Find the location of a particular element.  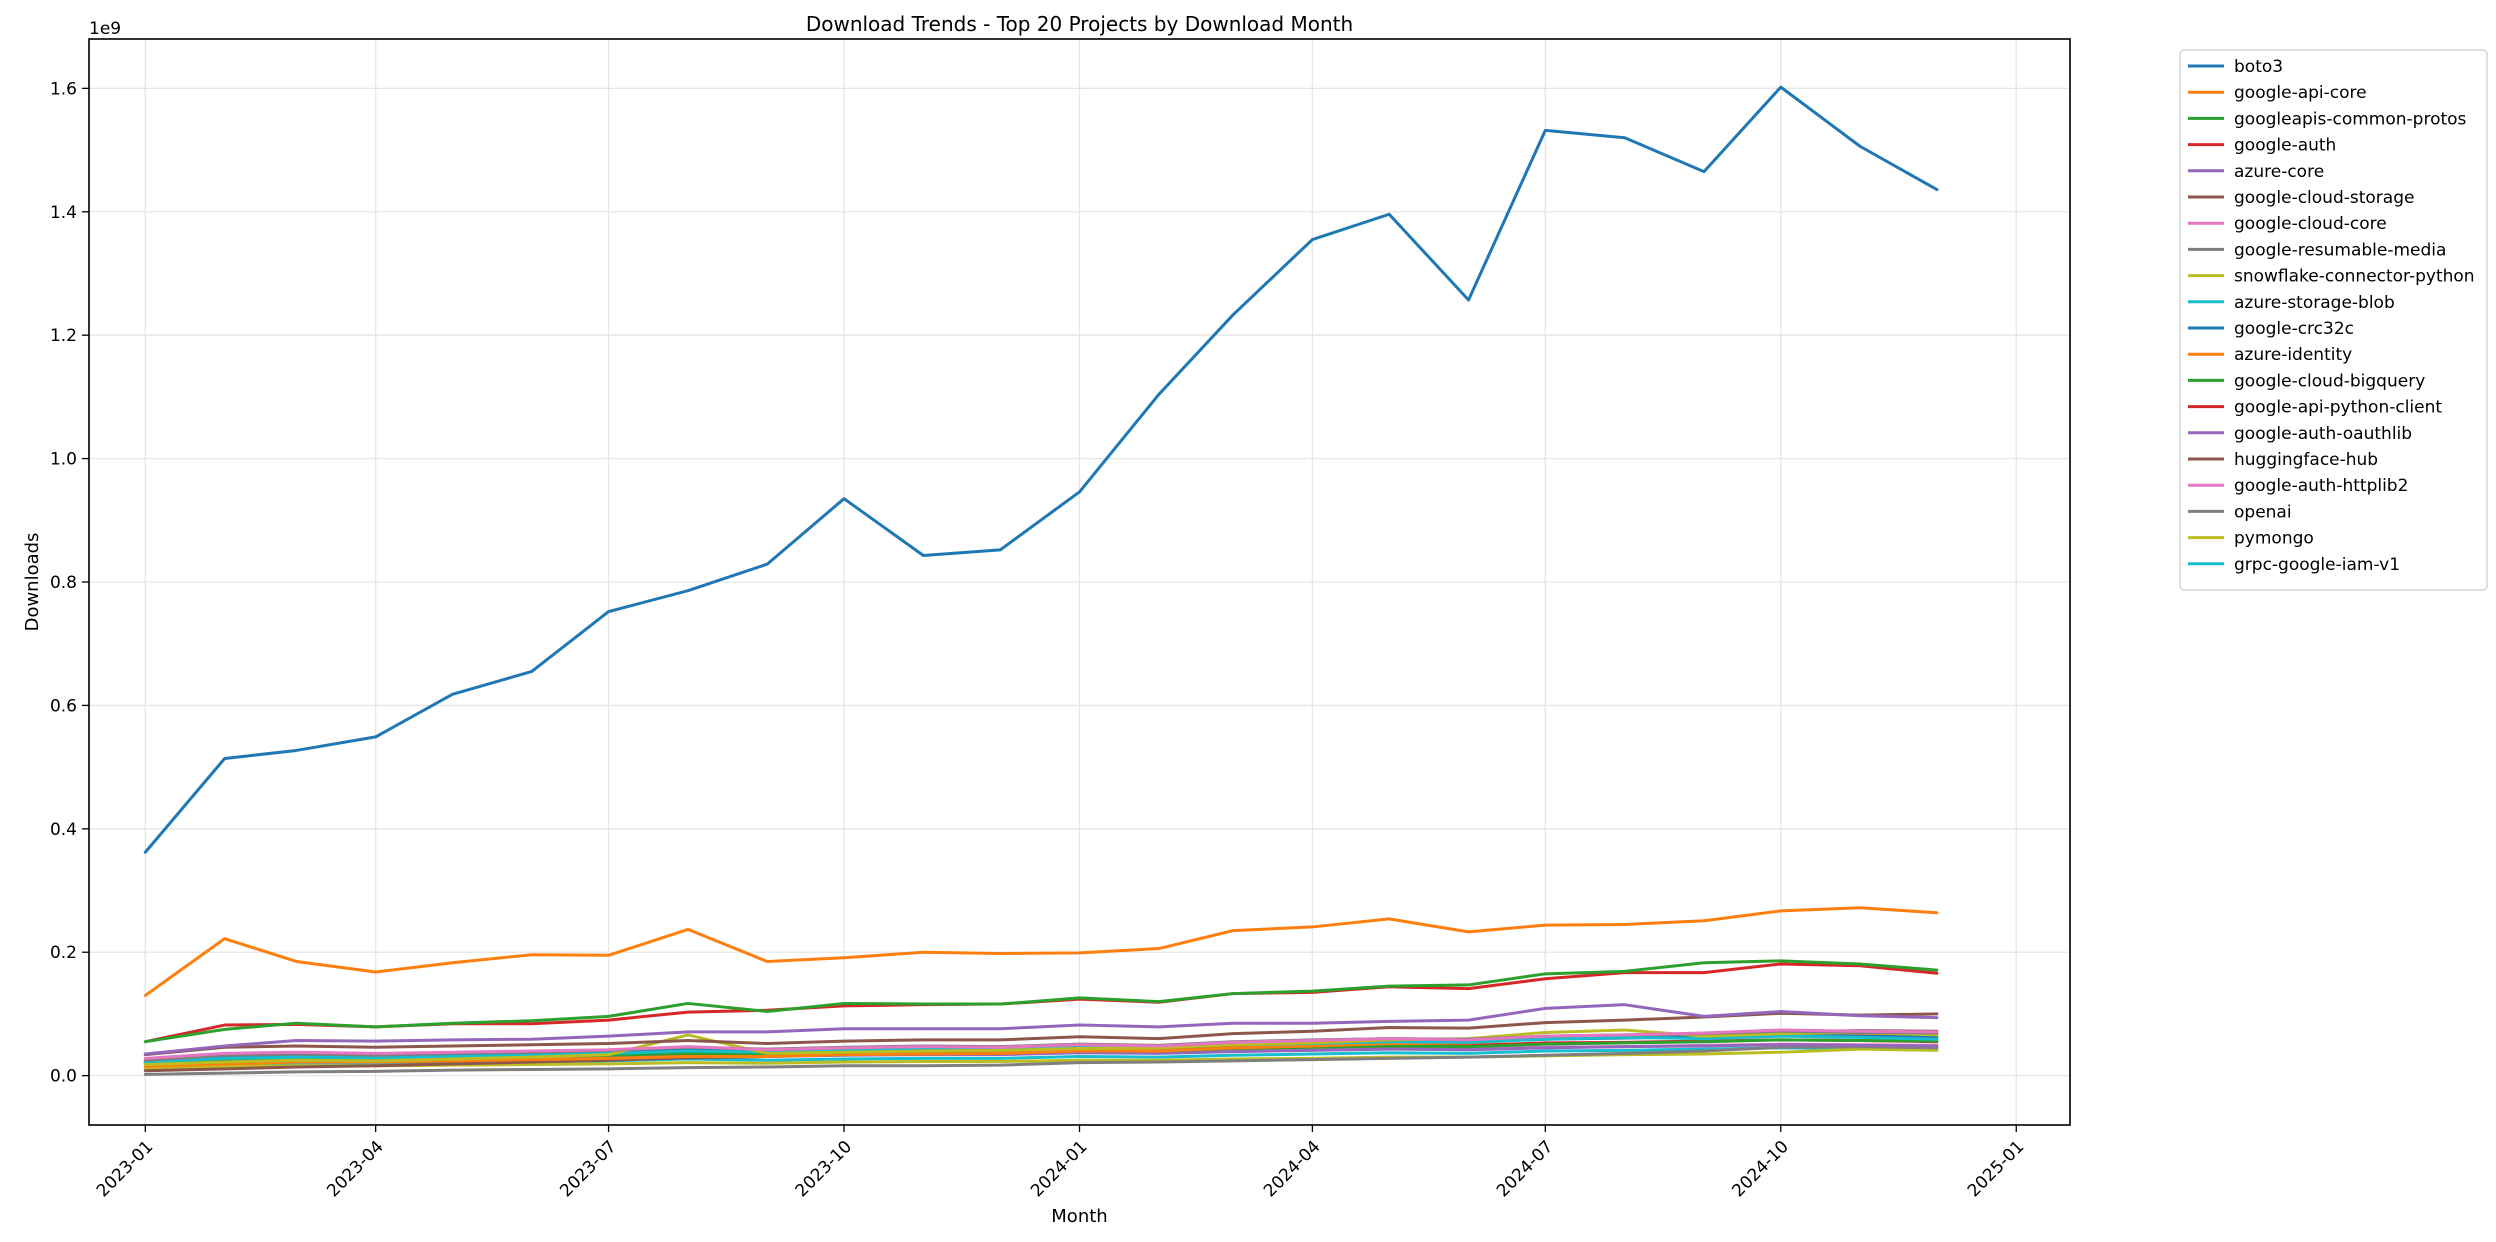

x-tick-label: 2024-01 is located at coordinates (1059, 1169).